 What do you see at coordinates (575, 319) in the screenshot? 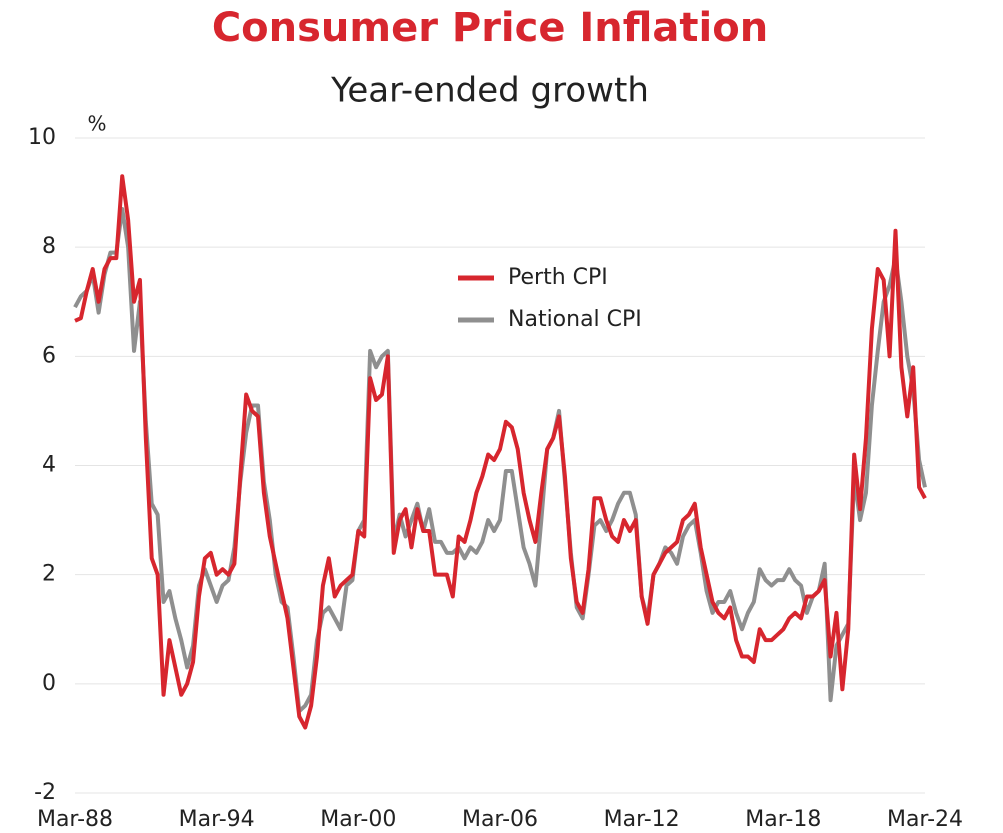
I see `legend-label: National CPI` at bounding box center [575, 319].